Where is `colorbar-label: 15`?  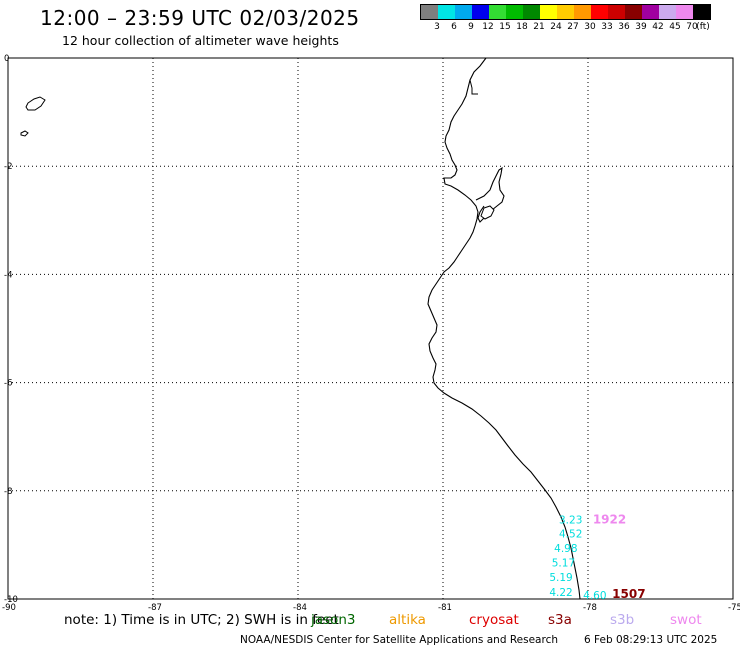 colorbar-label: 15 is located at coordinates (505, 27).